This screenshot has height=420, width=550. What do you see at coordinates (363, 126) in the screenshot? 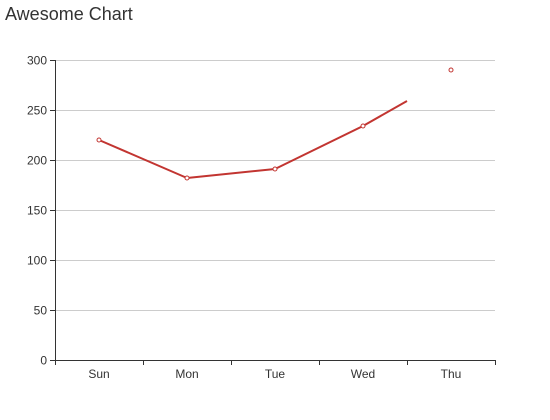
I see `data-point-wed` at bounding box center [363, 126].